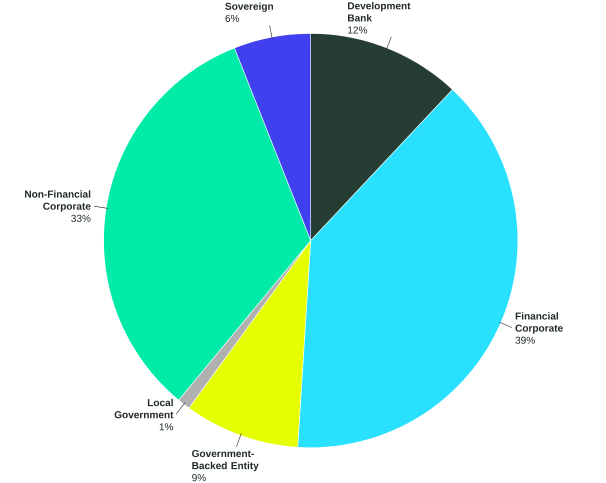 This screenshot has height=483, width=606. Describe the element at coordinates (225, 461) in the screenshot. I see `slice-label: Government-Backed Entity` at that location.